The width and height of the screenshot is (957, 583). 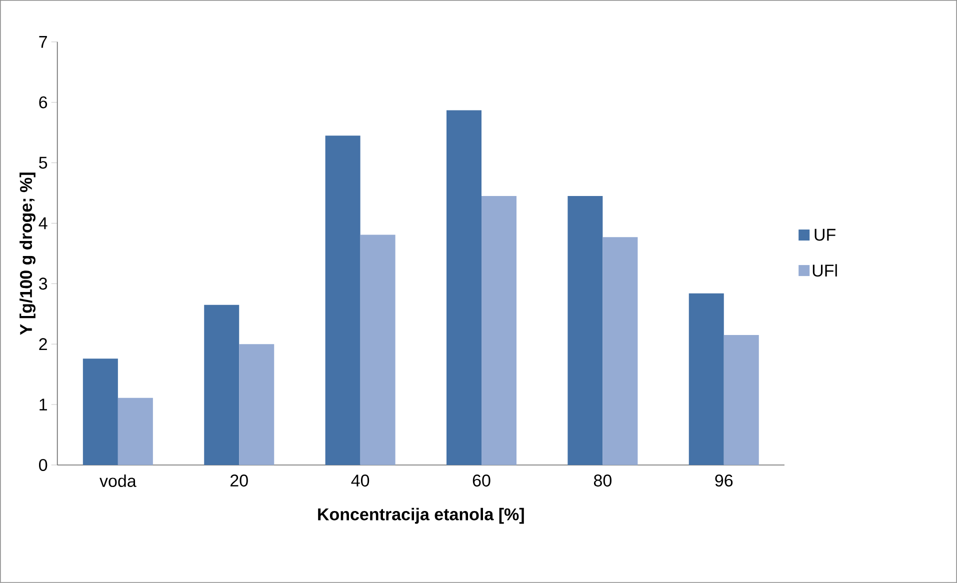 I want to click on x-tick-label: voda, so click(x=118, y=481).